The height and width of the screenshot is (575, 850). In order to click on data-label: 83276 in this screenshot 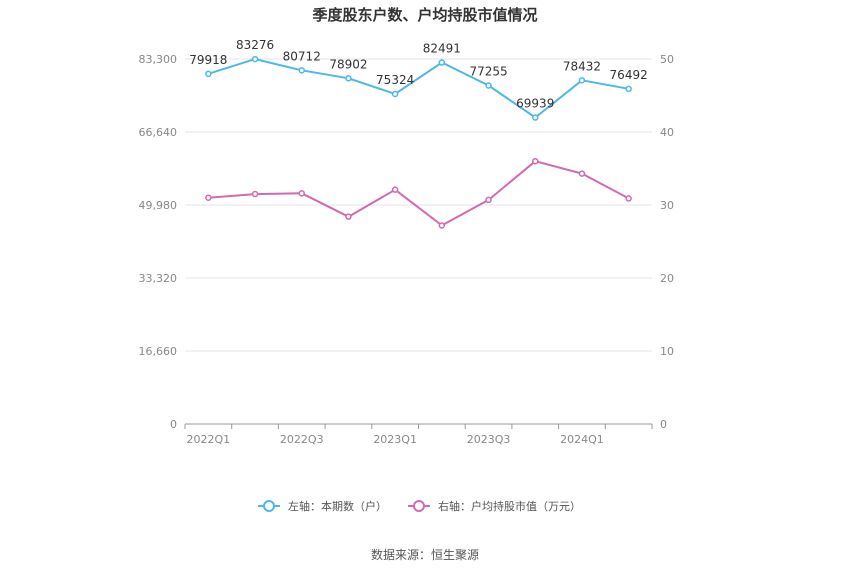, I will do `click(255, 45)`.